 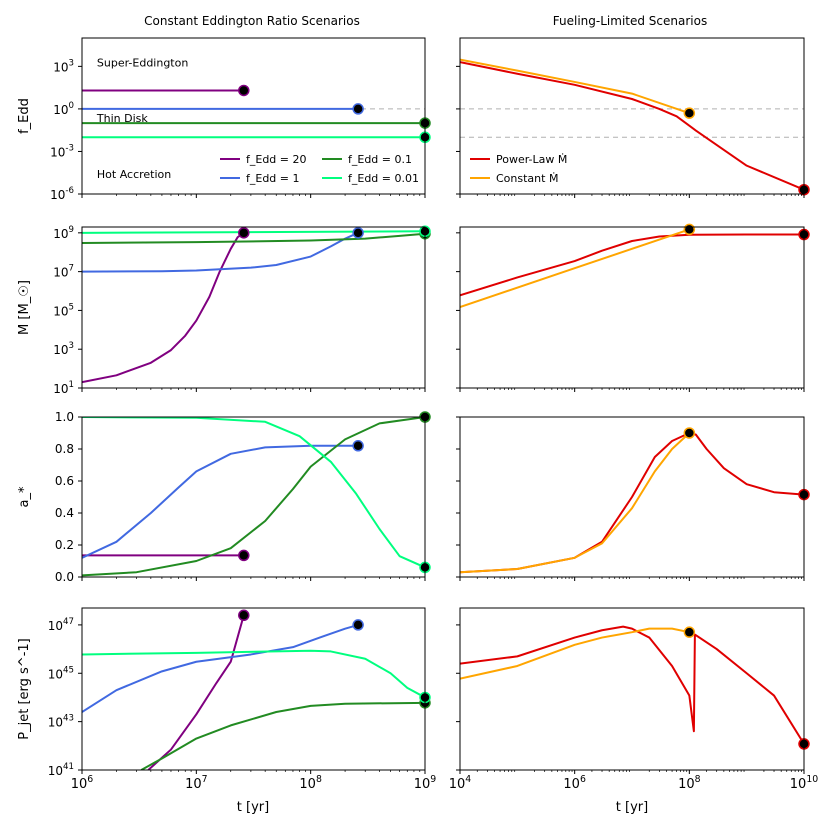 What do you see at coordinates (64, 417) in the screenshot?
I see `y-tick-label: 1.0` at bounding box center [64, 417].